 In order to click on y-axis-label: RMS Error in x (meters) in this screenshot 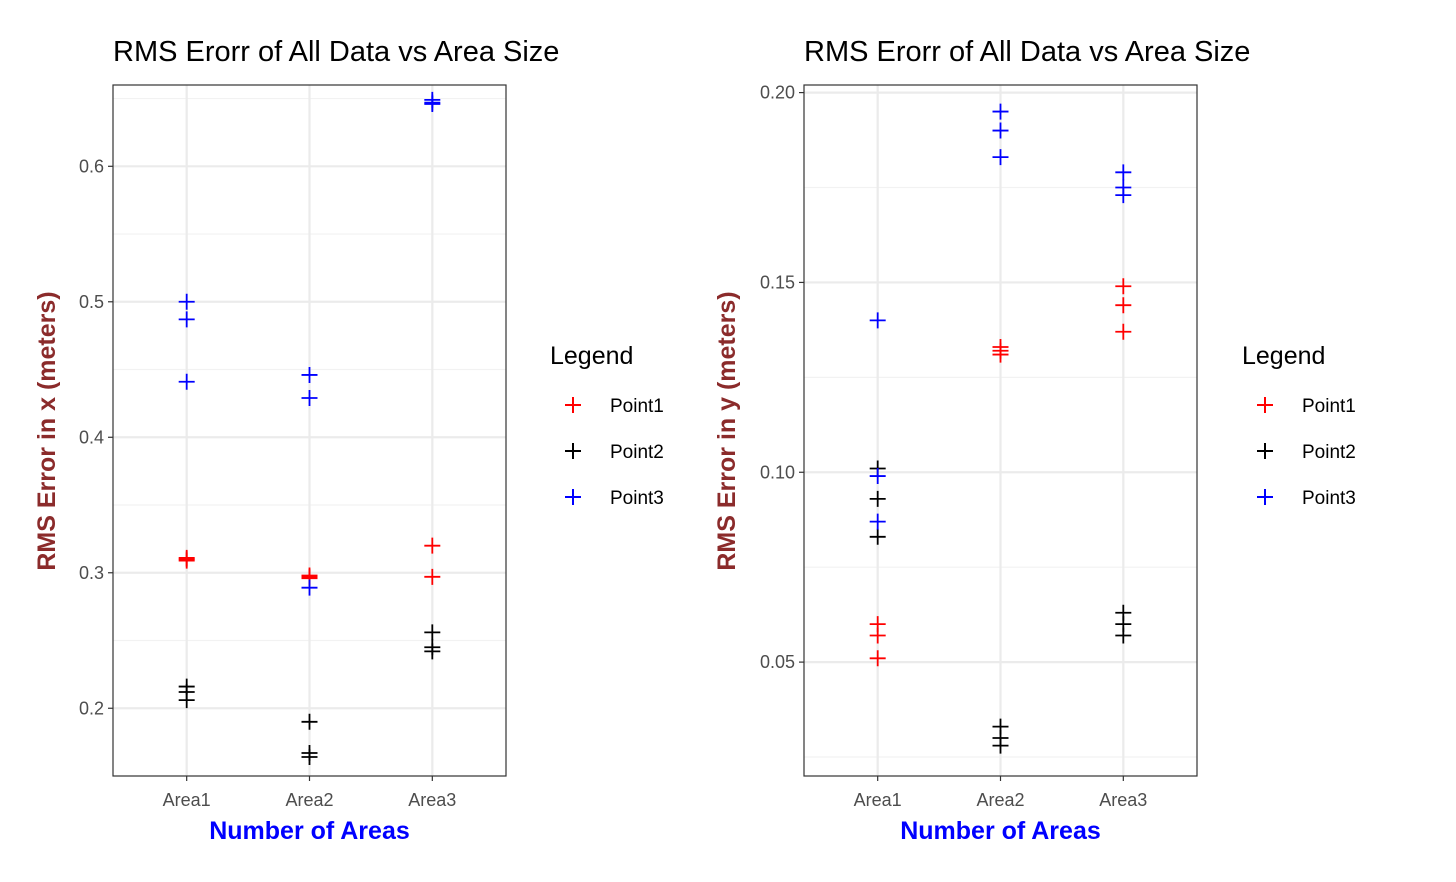, I will do `click(47, 430)`.